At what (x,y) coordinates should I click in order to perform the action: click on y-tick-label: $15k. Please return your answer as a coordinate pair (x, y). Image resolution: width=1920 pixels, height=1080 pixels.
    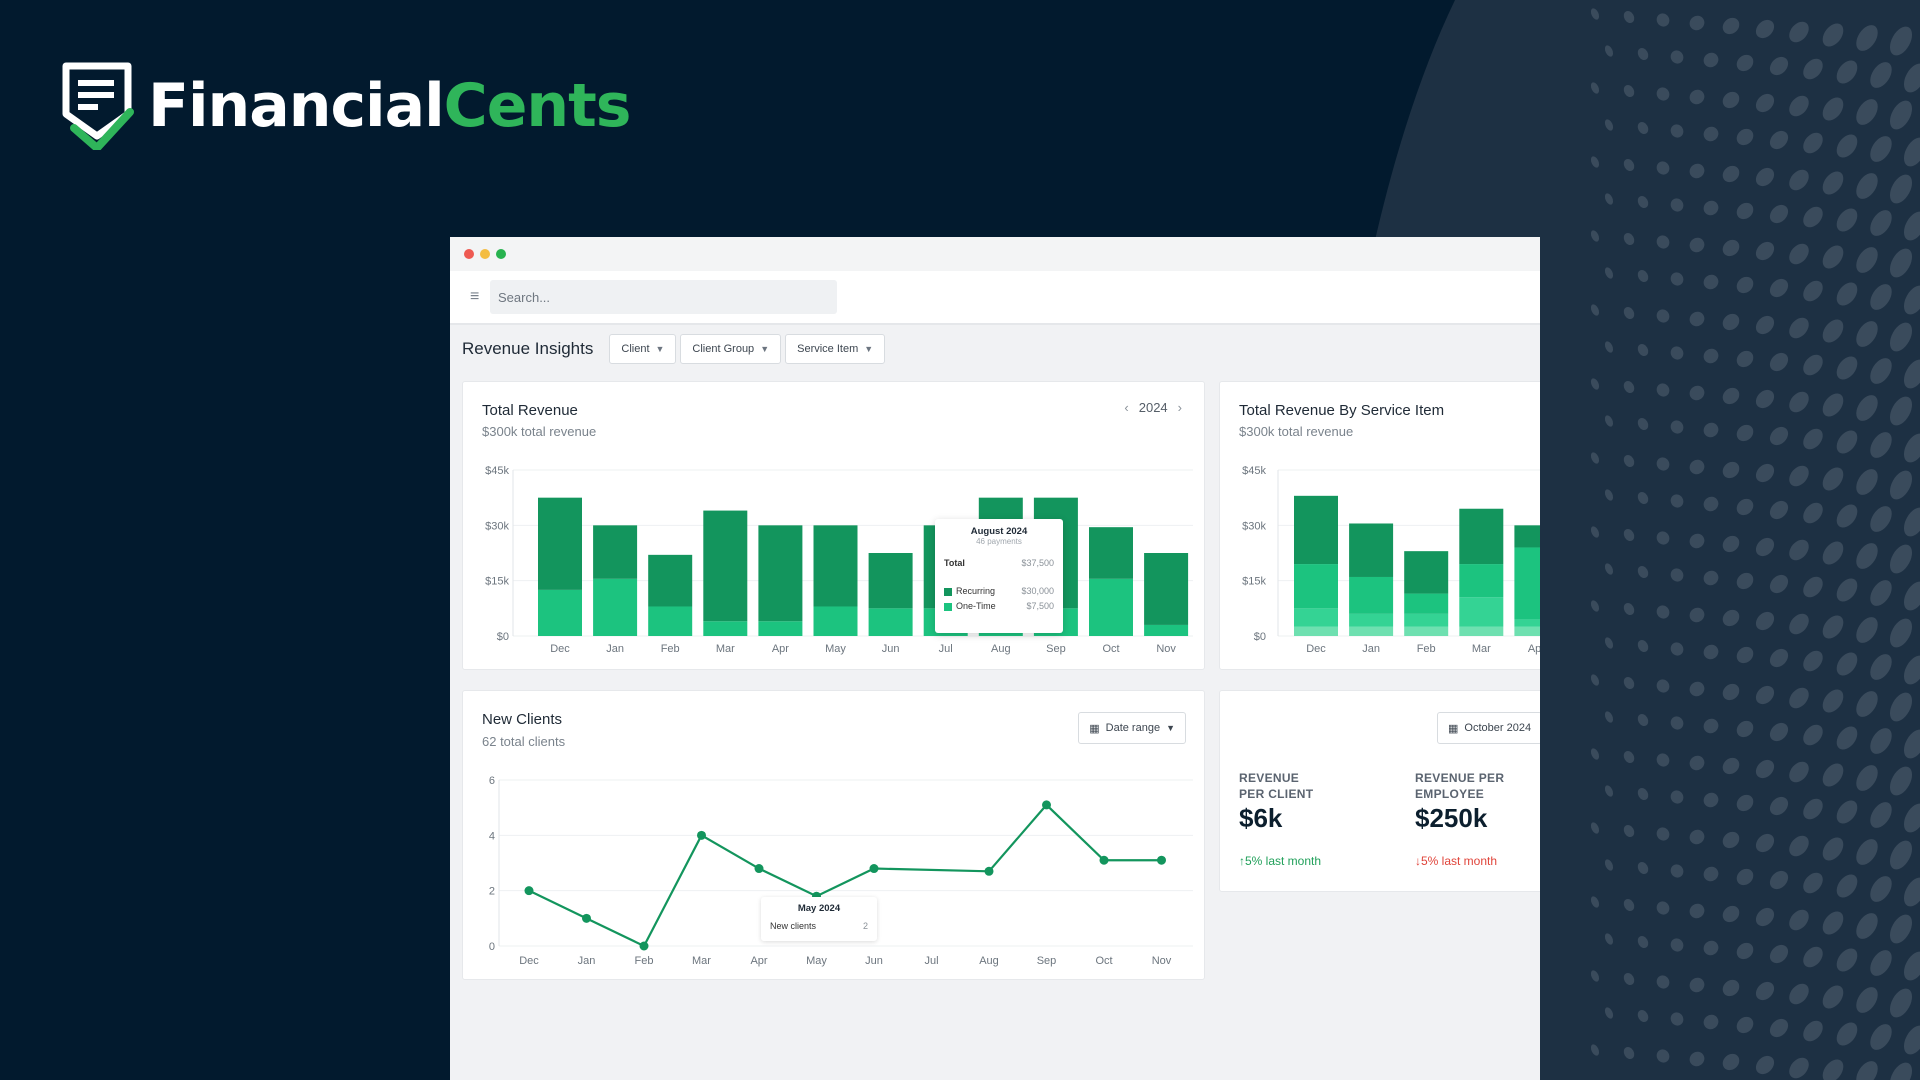
    Looking at the image, I should click on (497, 582).